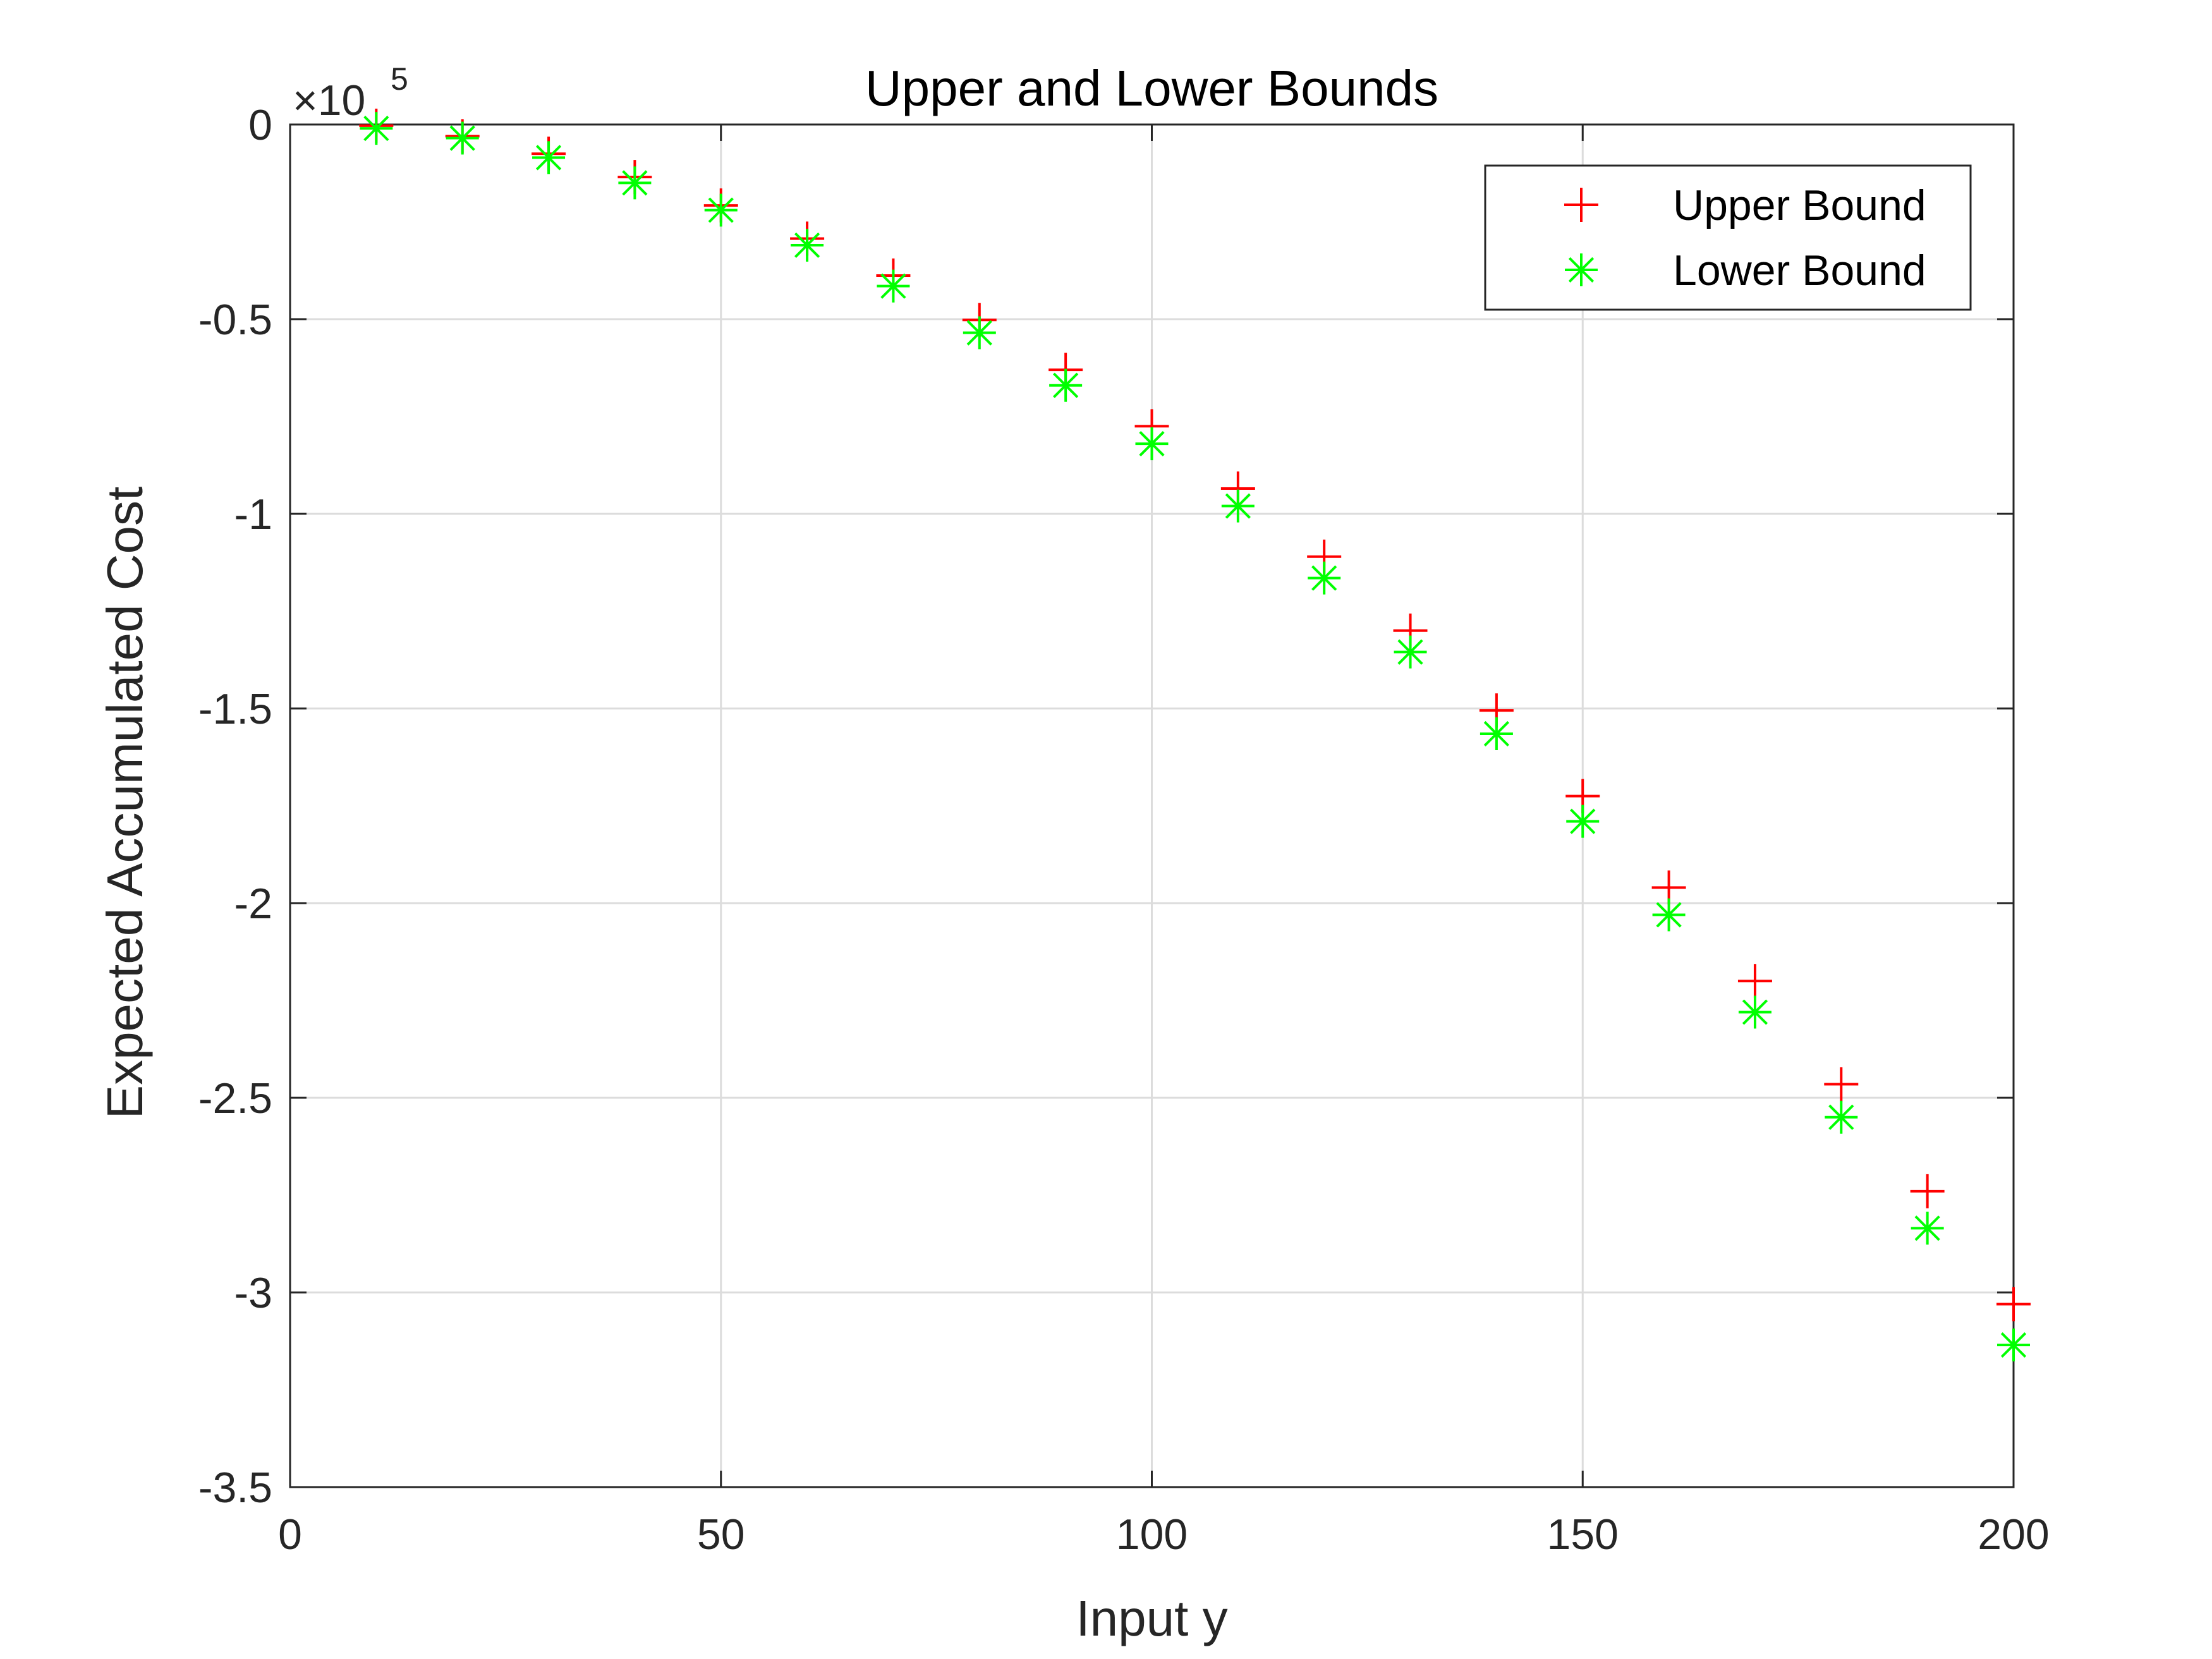 The height and width of the screenshot is (1659, 2212). What do you see at coordinates (1151, 88) in the screenshot?
I see `chart-title: Upper and Lower Bounds` at bounding box center [1151, 88].